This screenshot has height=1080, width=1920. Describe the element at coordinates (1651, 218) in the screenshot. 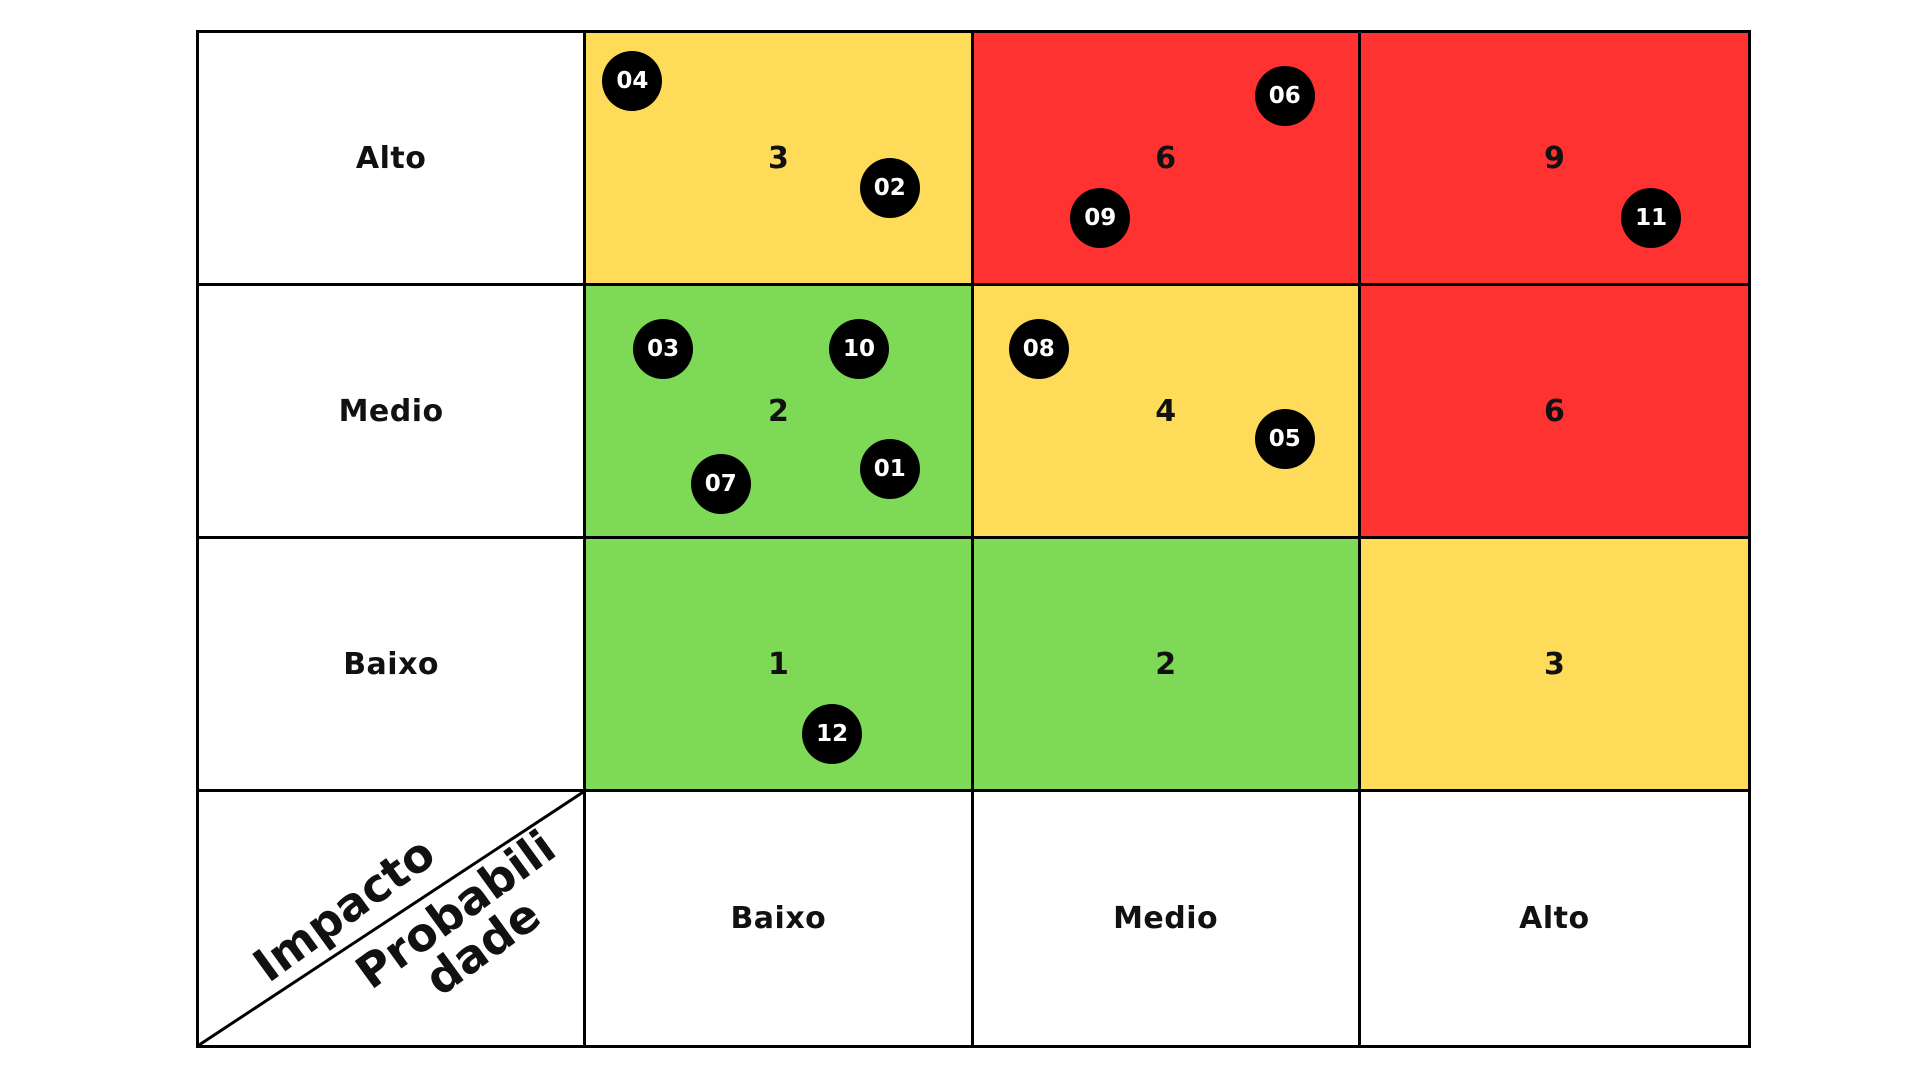

I see `risk-marker: 11` at that location.